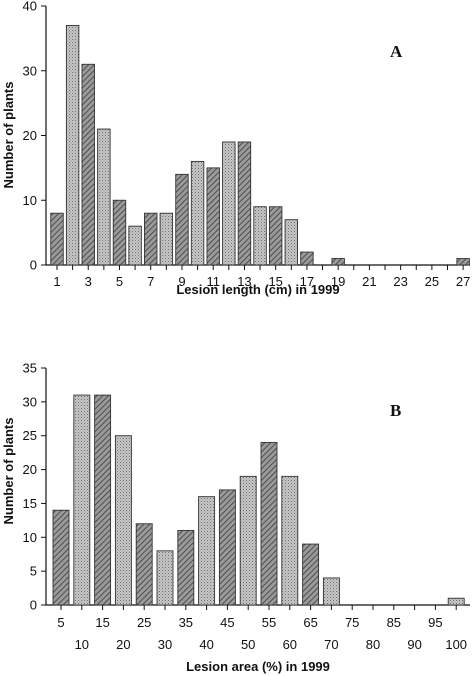 The height and width of the screenshot is (676, 474). I want to click on panel-a-y-tick-label: 10, so click(30, 200).